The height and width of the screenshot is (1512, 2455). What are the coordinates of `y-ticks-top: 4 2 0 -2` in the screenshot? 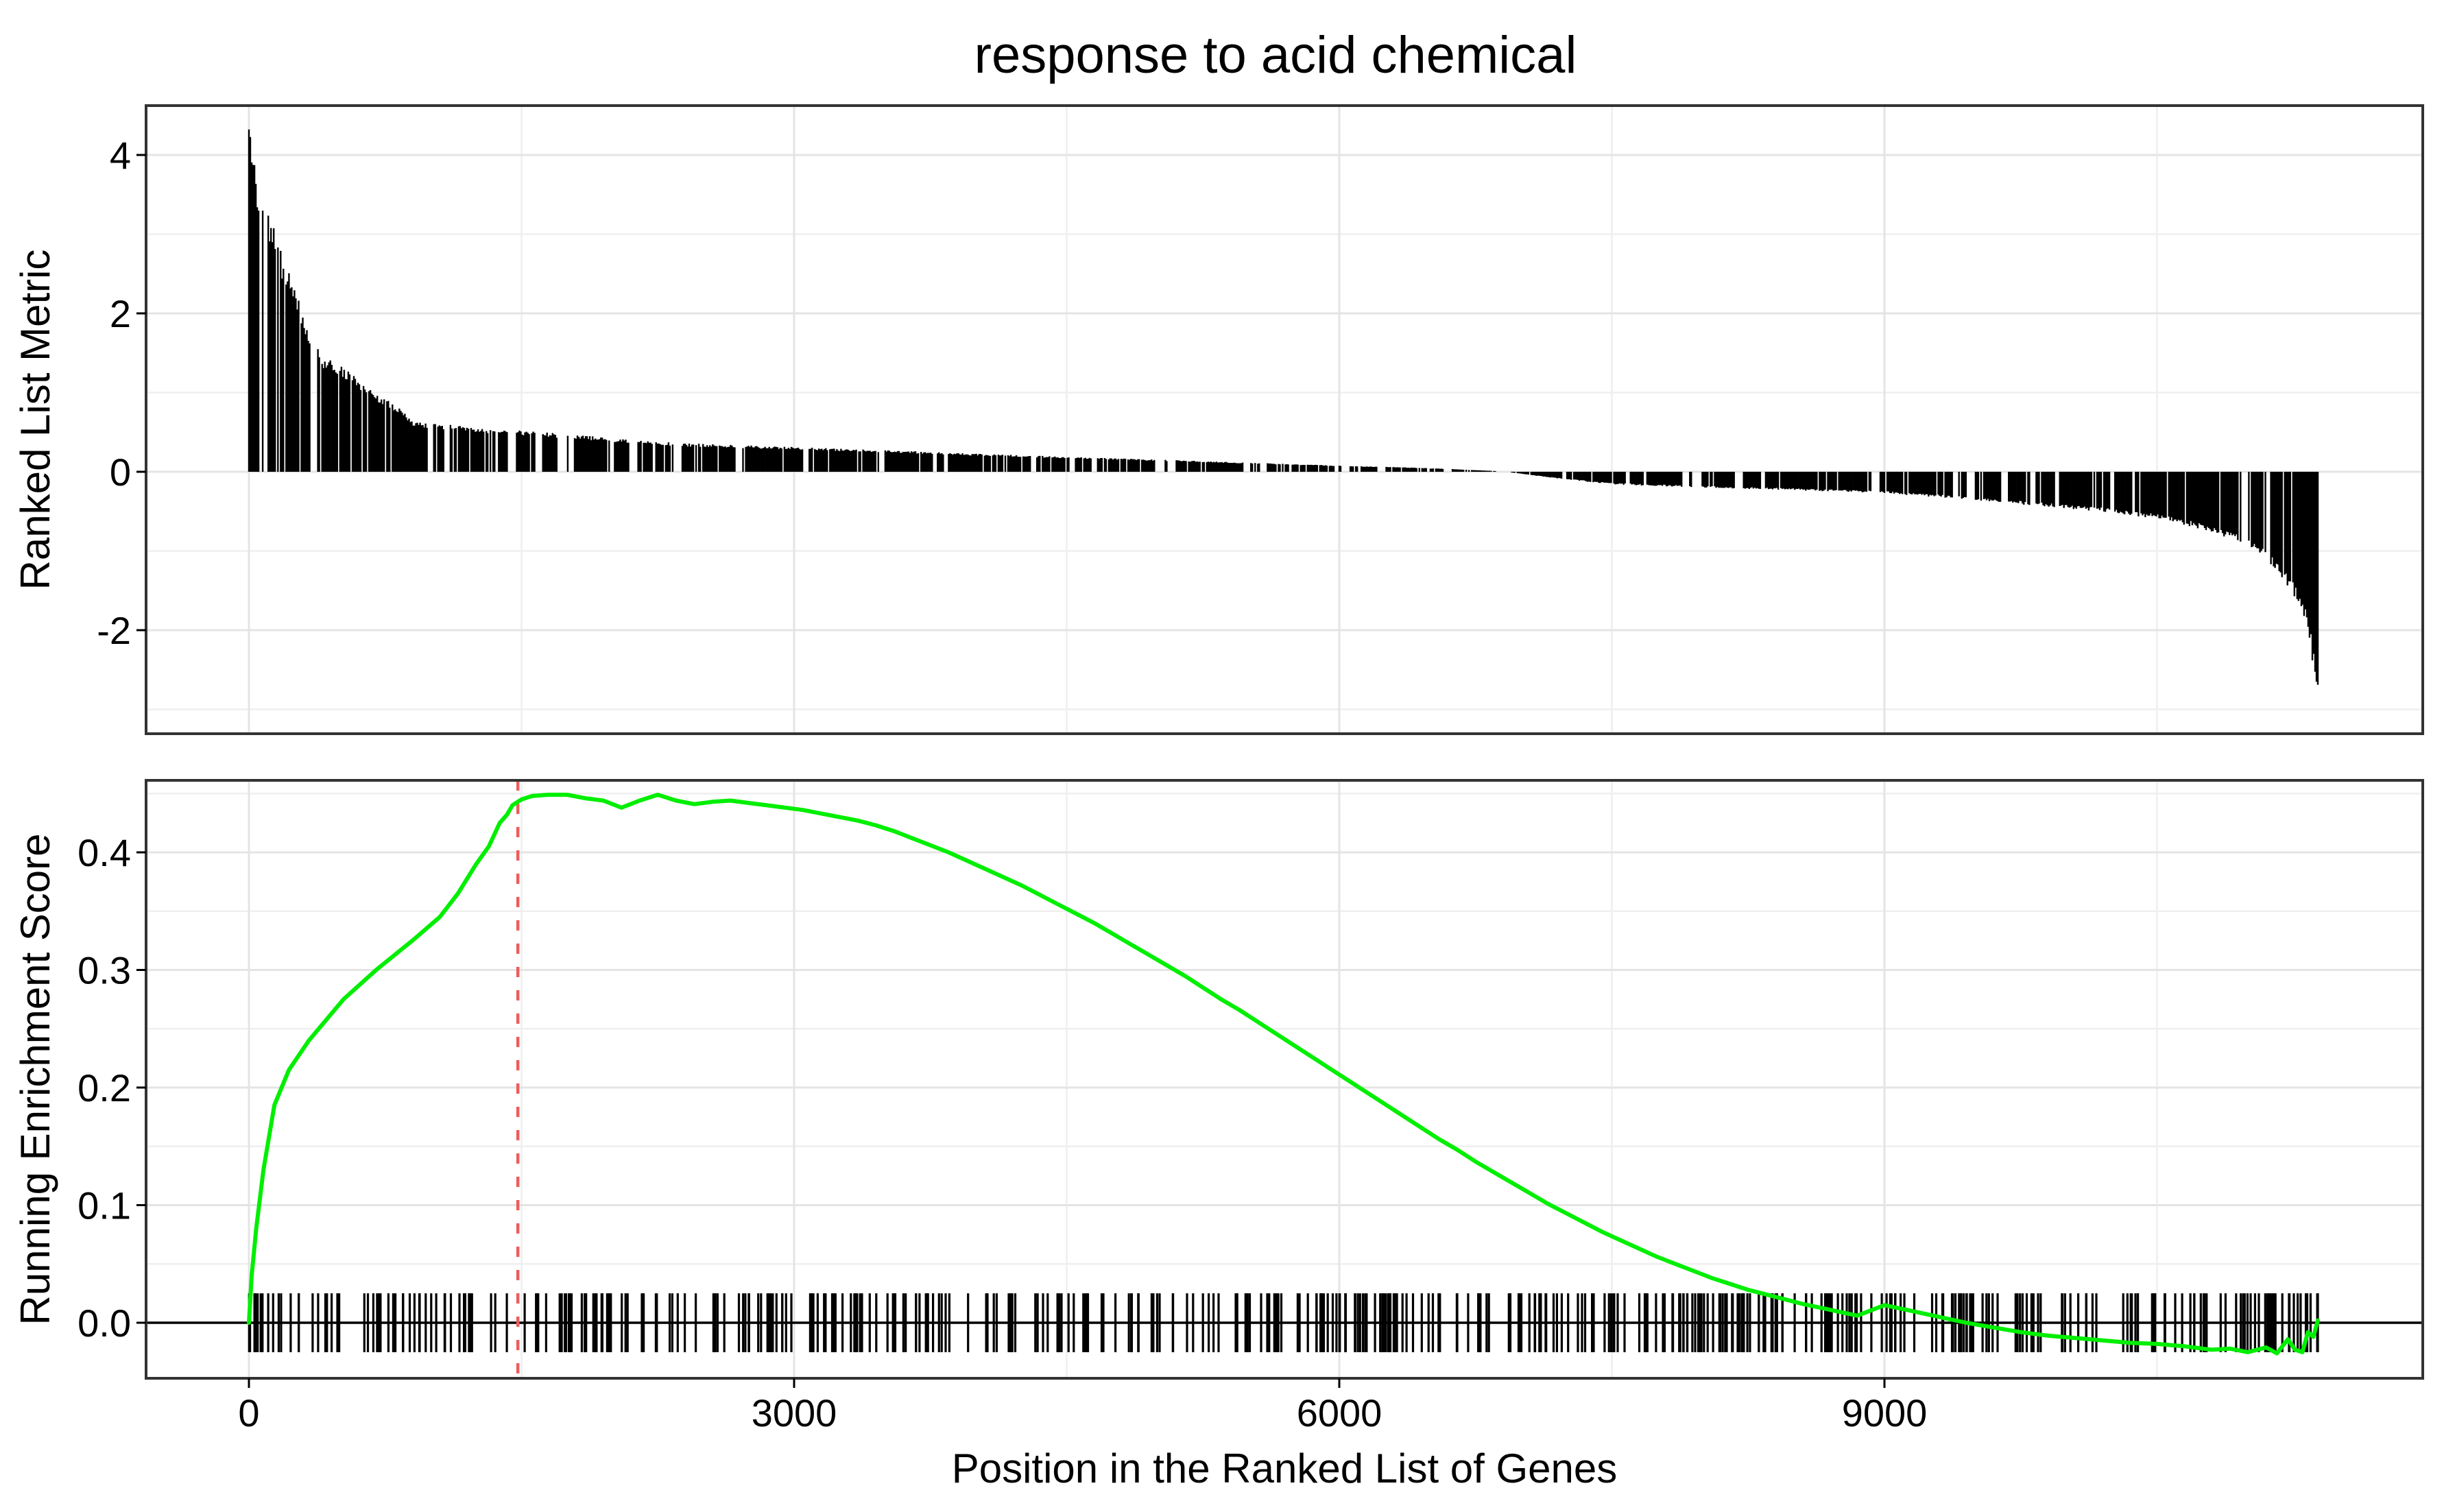 It's located at (122, 393).